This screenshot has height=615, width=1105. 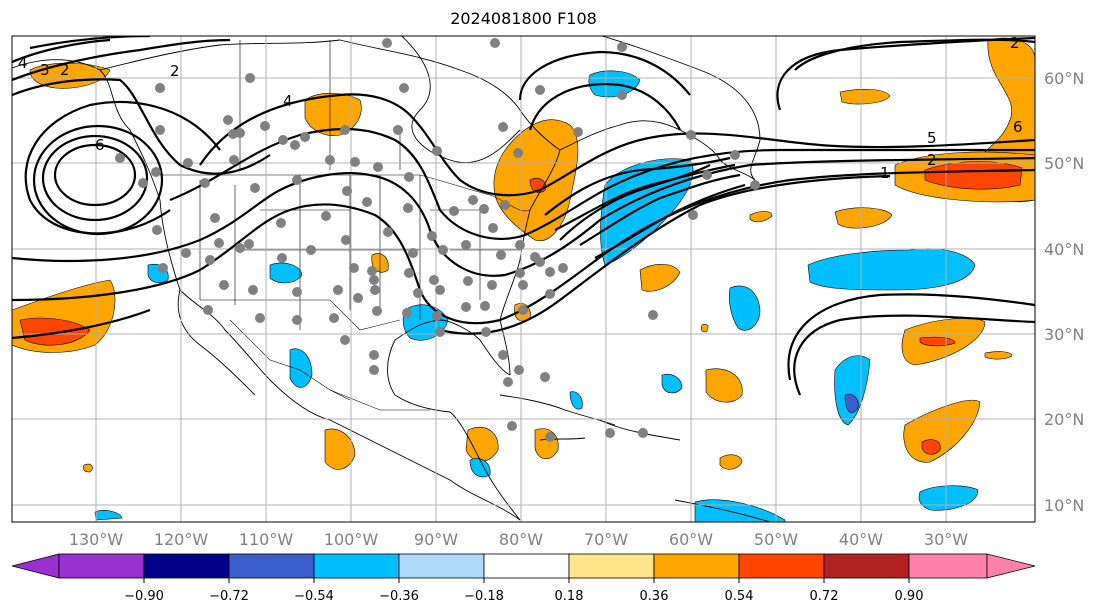 What do you see at coordinates (399, 596) in the screenshot?
I see `colorbar-tick-label: −0.36` at bounding box center [399, 596].